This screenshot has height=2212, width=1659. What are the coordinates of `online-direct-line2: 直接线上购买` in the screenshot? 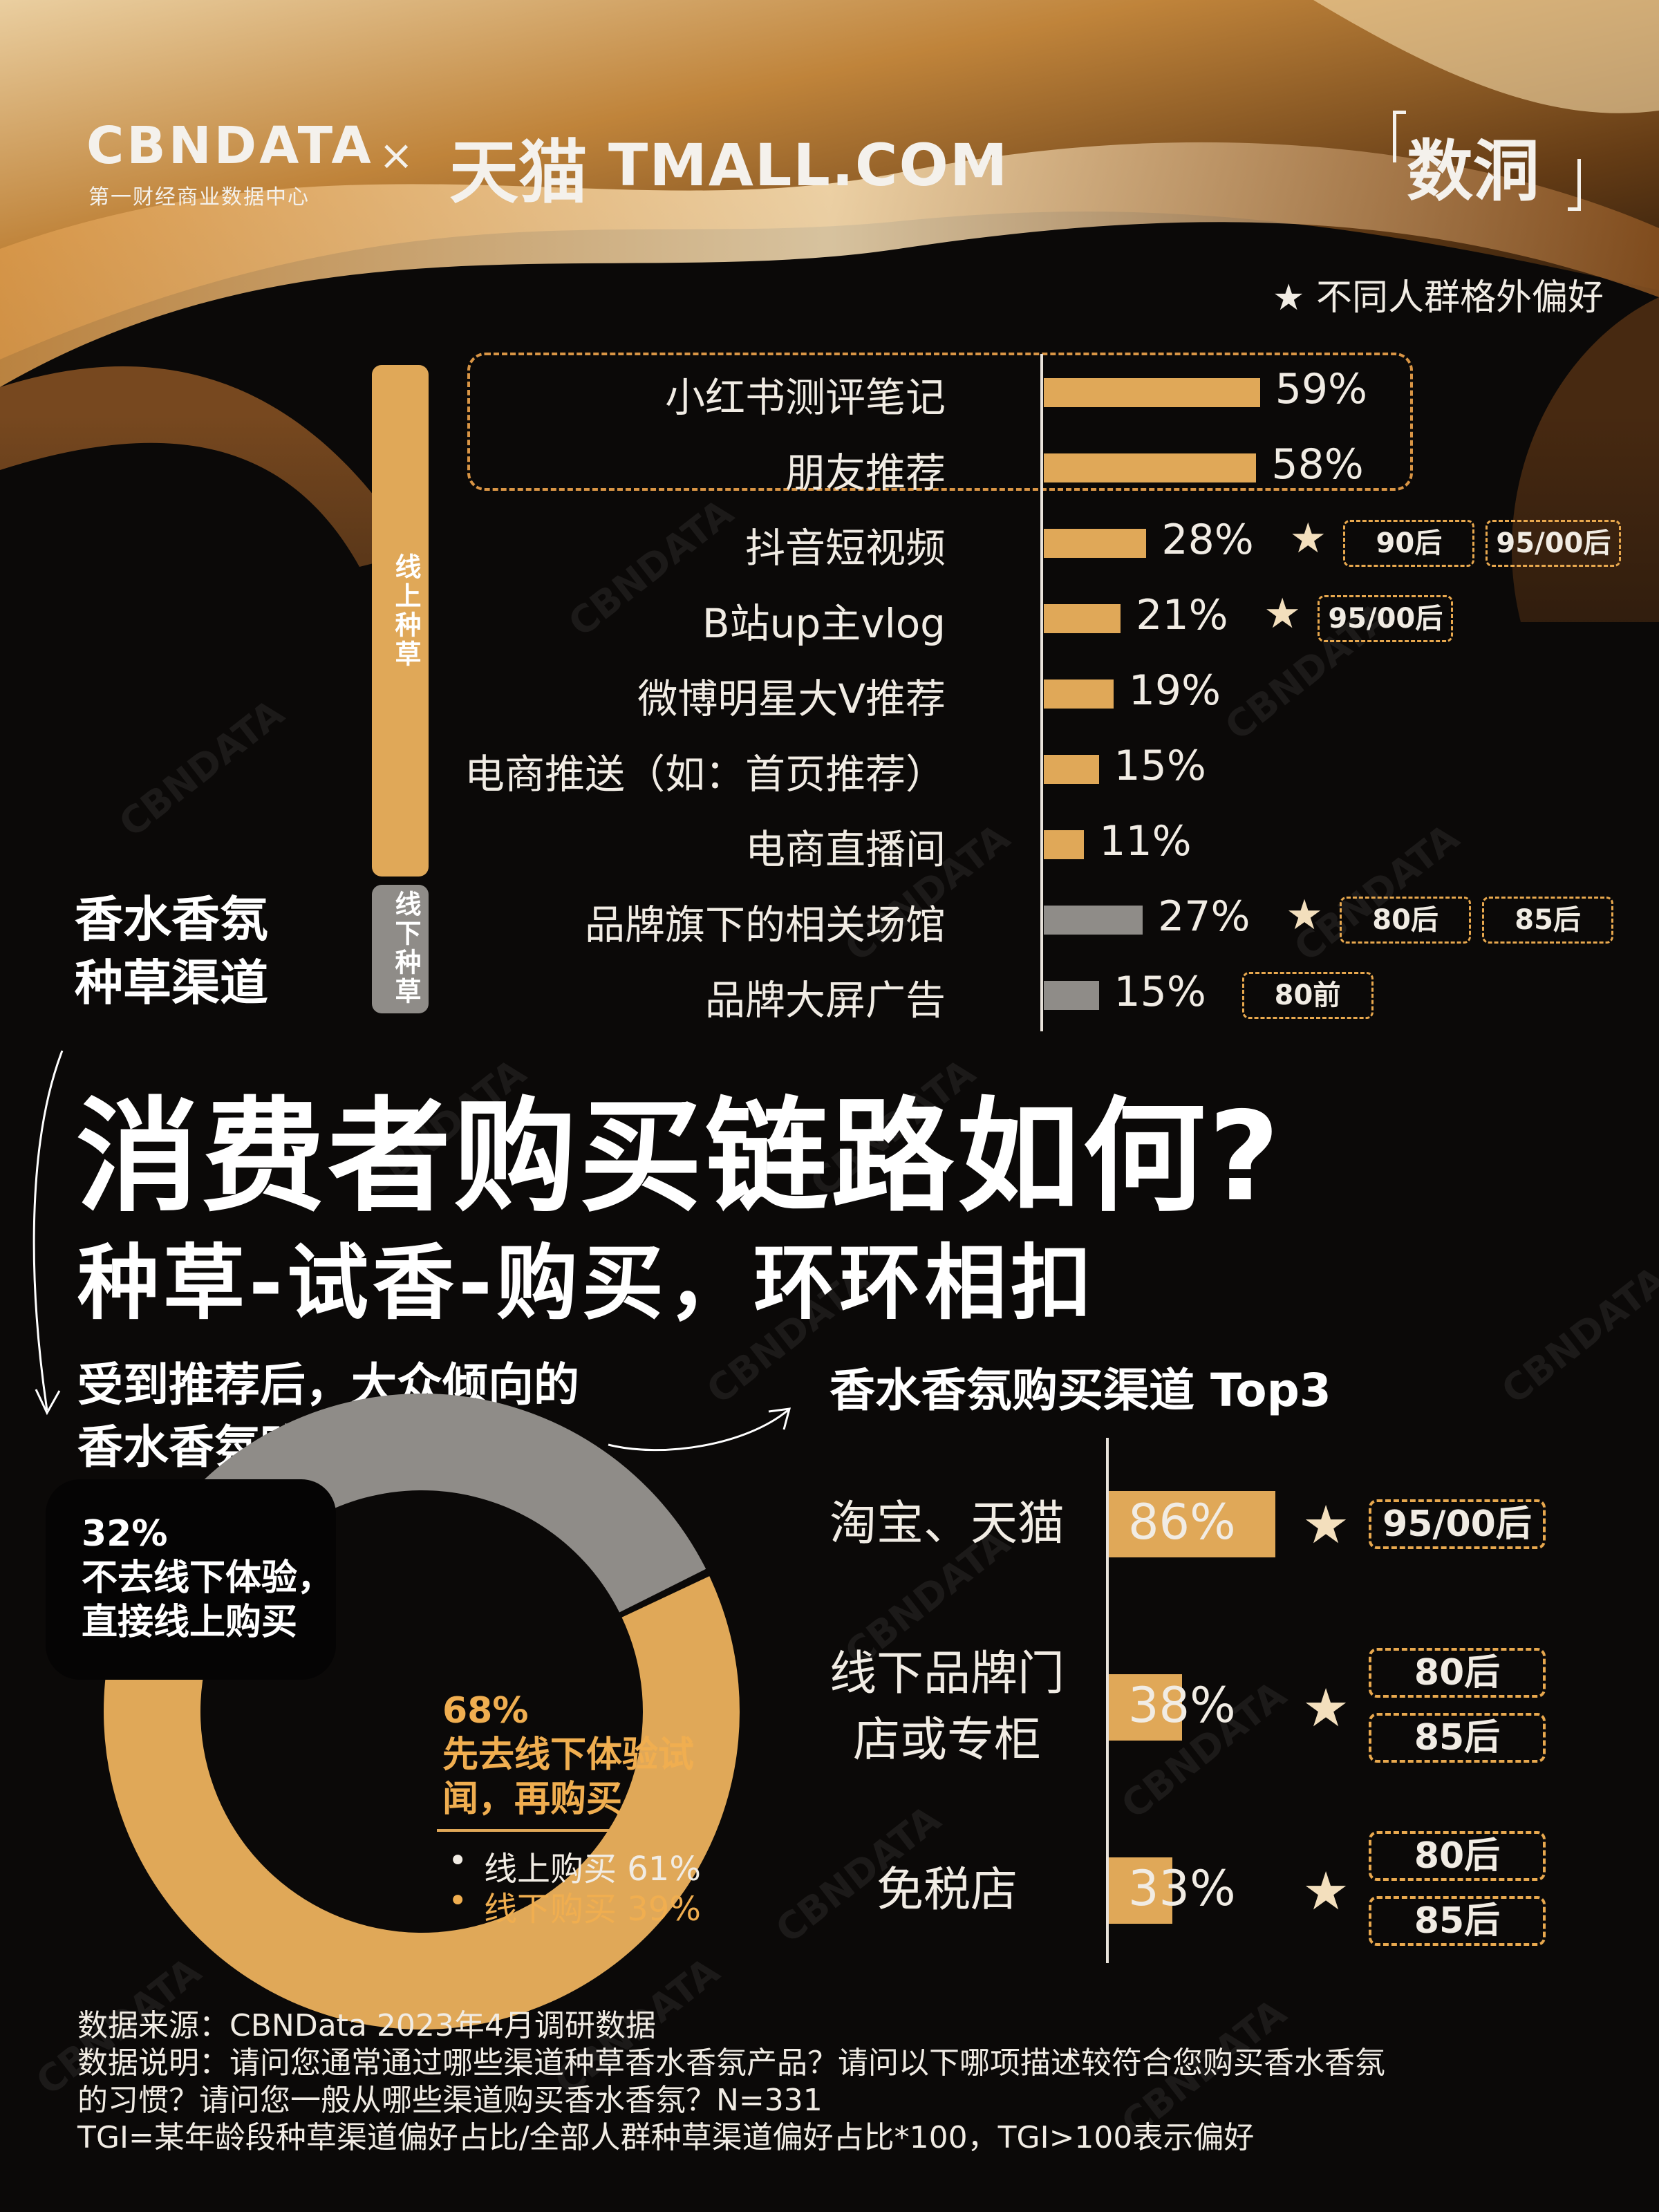 It's located at (190, 1623).